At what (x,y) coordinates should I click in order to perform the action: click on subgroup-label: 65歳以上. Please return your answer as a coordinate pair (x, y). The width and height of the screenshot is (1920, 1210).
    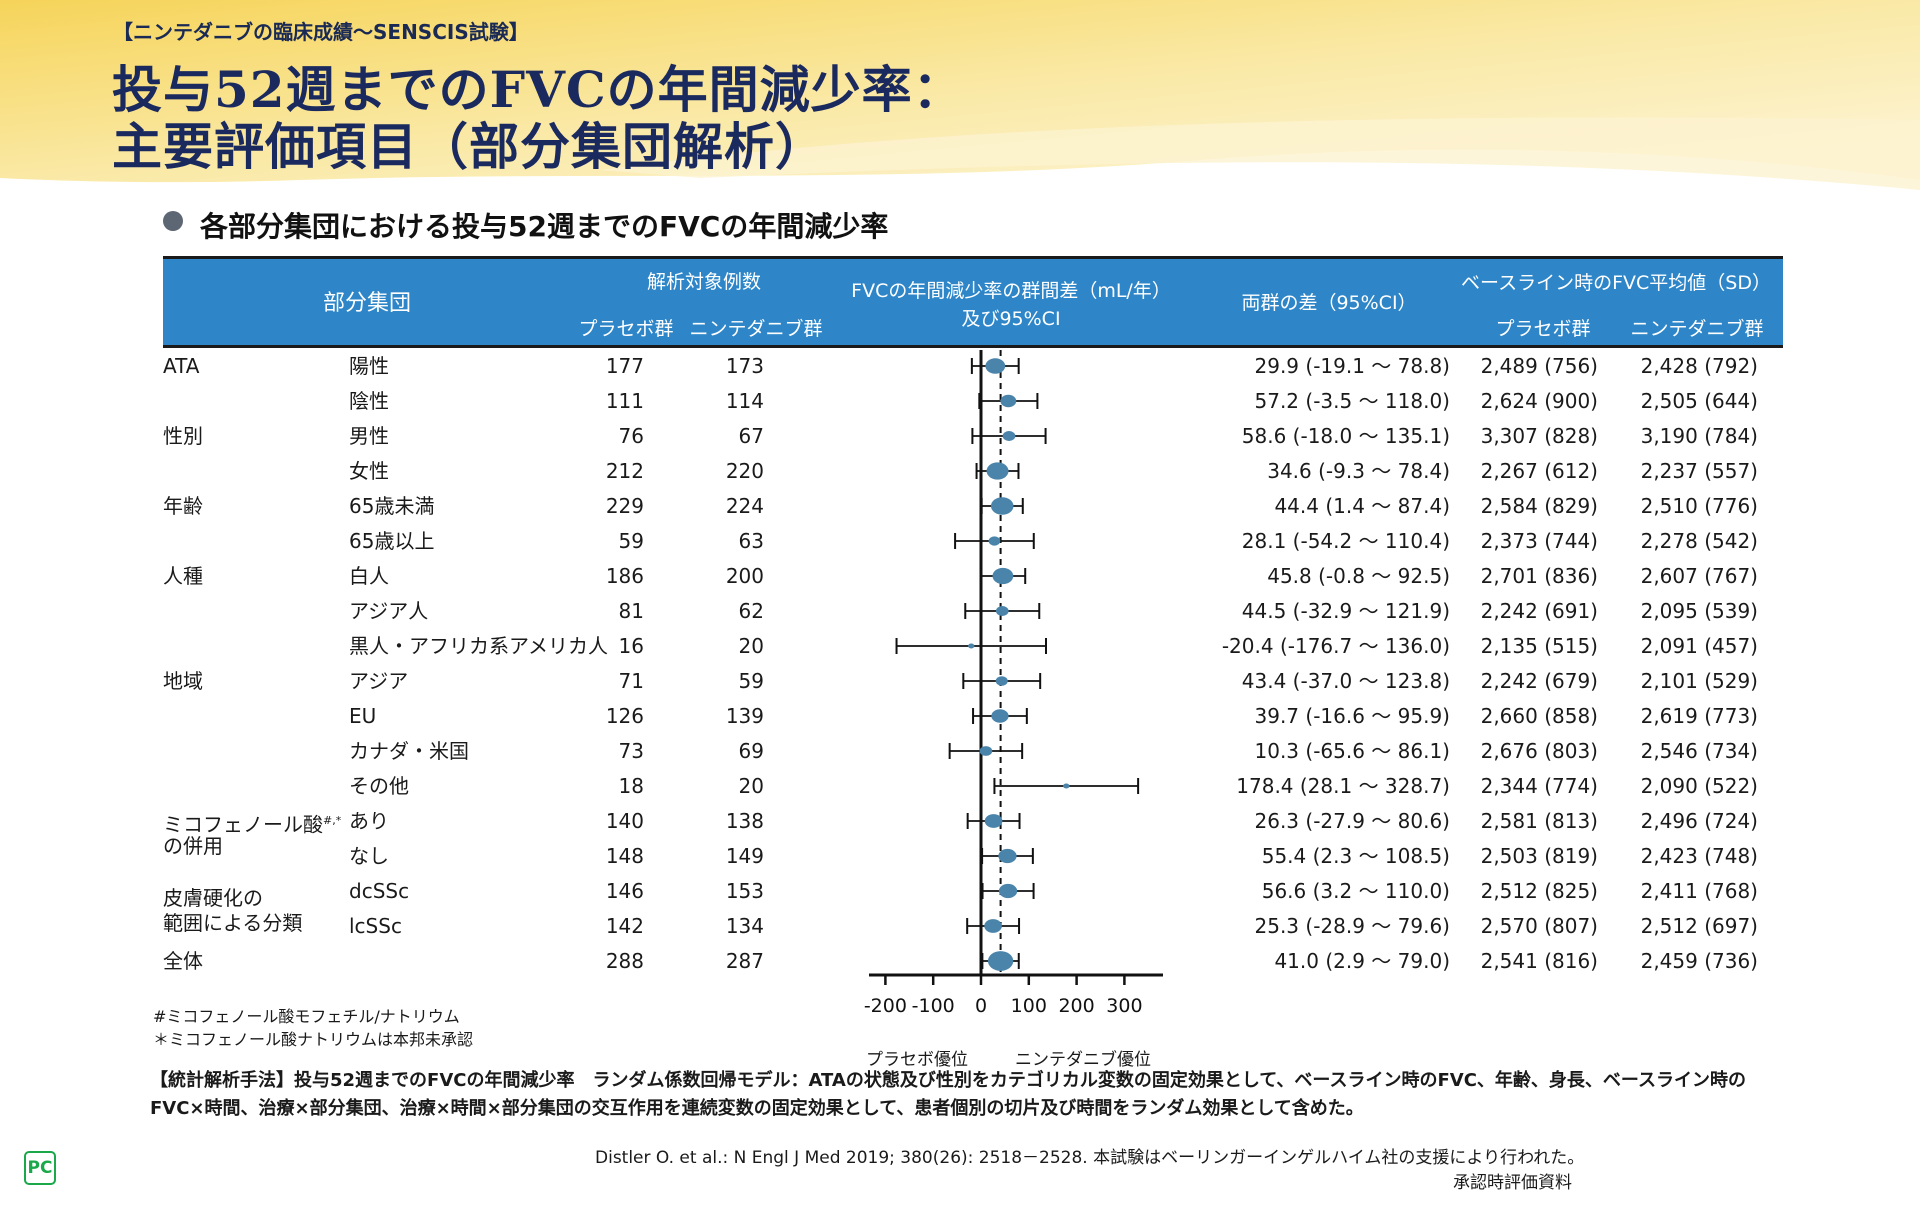
    Looking at the image, I should click on (392, 541).